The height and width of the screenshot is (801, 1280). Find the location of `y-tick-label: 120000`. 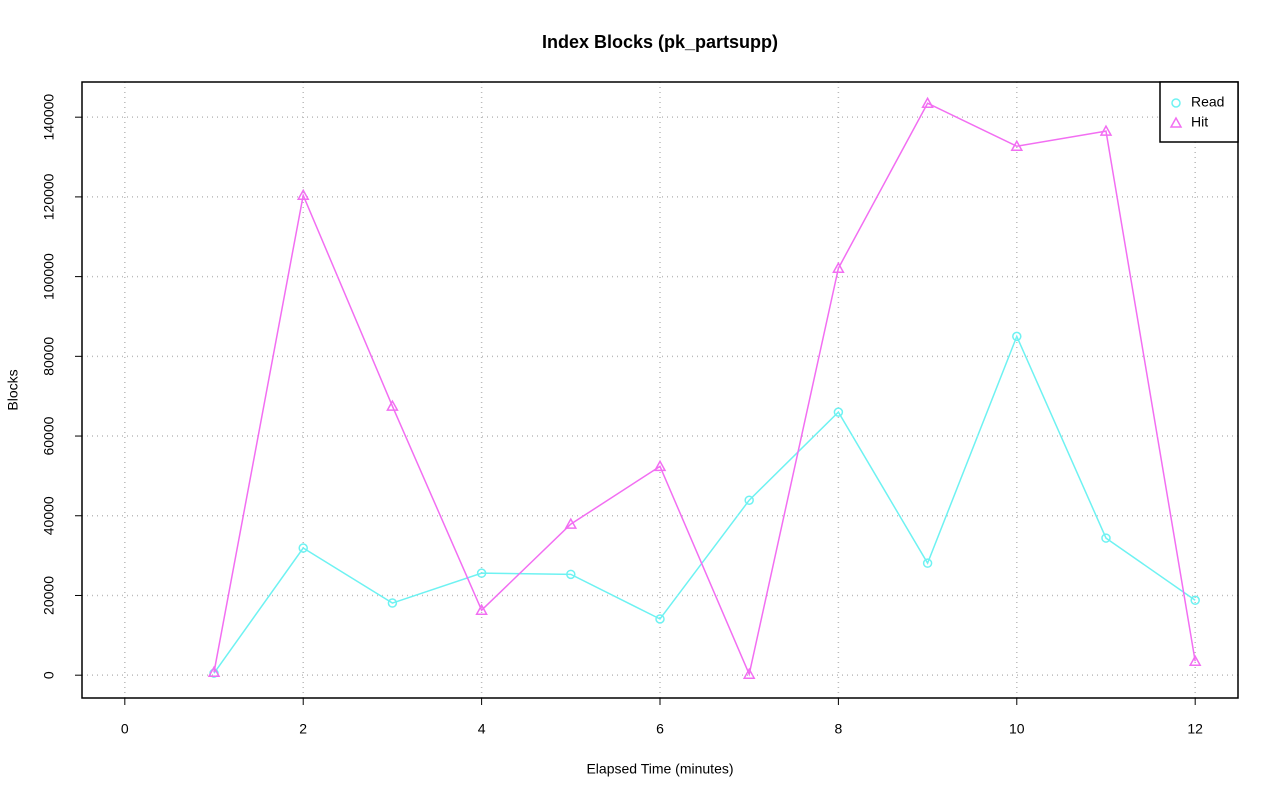

y-tick-label: 120000 is located at coordinates (49, 196).